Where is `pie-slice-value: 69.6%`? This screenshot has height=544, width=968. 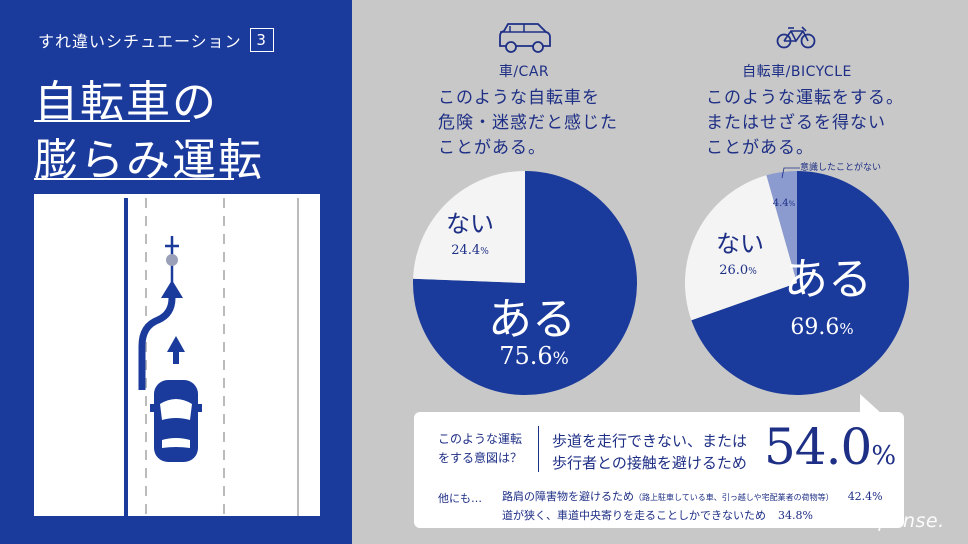 pie-slice-value: 69.6% is located at coordinates (821, 327).